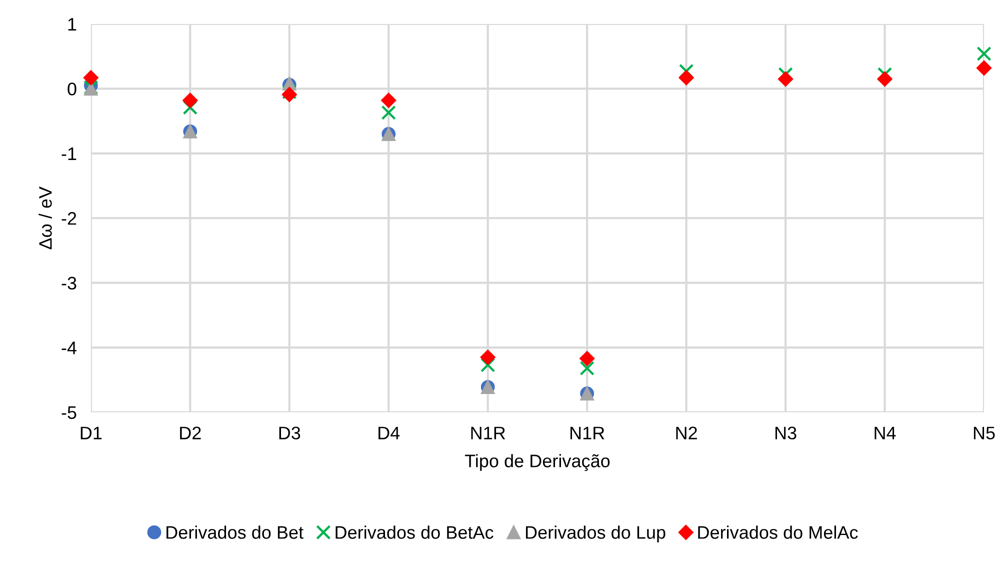 This screenshot has width=999, height=571. I want to click on x-tick-label: N5, so click(984, 433).